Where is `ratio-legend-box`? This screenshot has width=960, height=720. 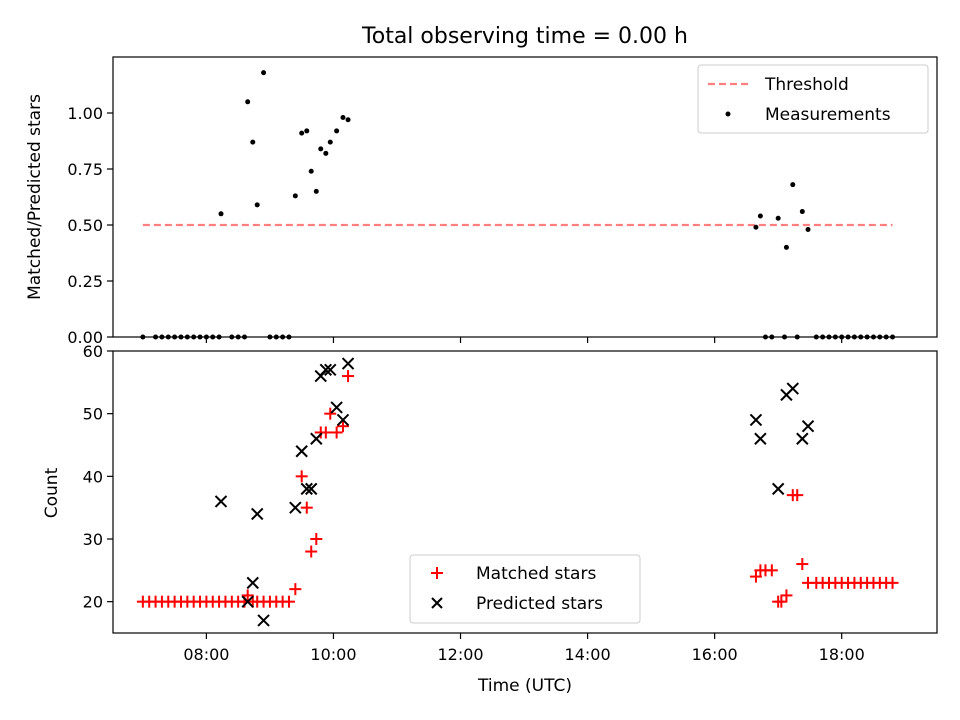 ratio-legend-box is located at coordinates (813, 99).